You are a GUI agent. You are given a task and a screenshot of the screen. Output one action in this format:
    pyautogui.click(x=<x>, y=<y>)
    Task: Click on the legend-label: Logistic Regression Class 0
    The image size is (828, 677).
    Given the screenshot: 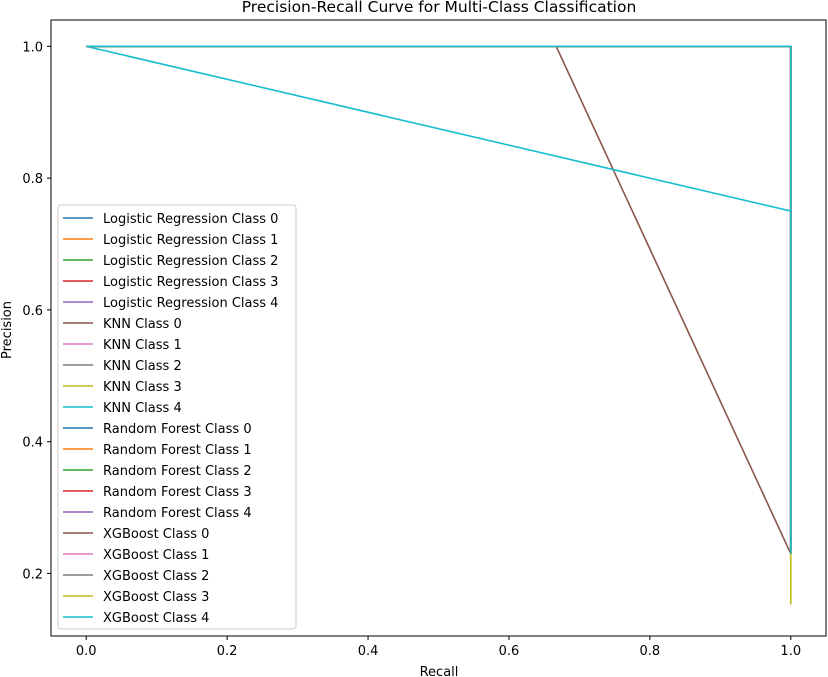 What is the action you would take?
    pyautogui.click(x=190, y=219)
    